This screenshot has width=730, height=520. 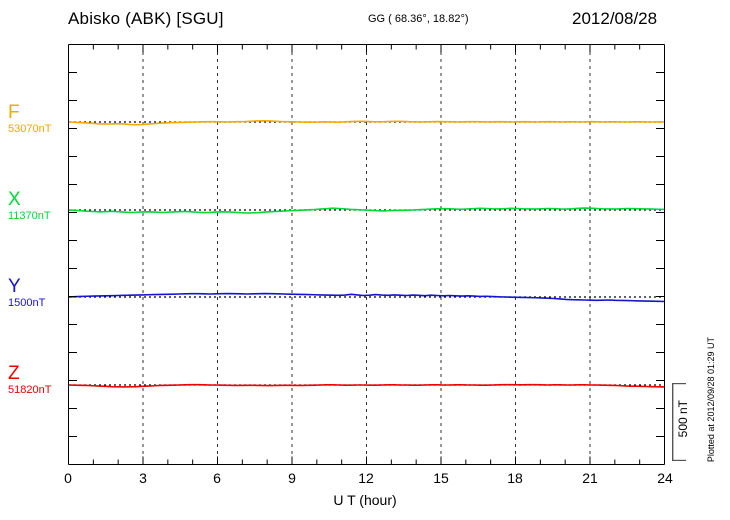 I want to click on xtick-label-21: 21, so click(x=590, y=478).